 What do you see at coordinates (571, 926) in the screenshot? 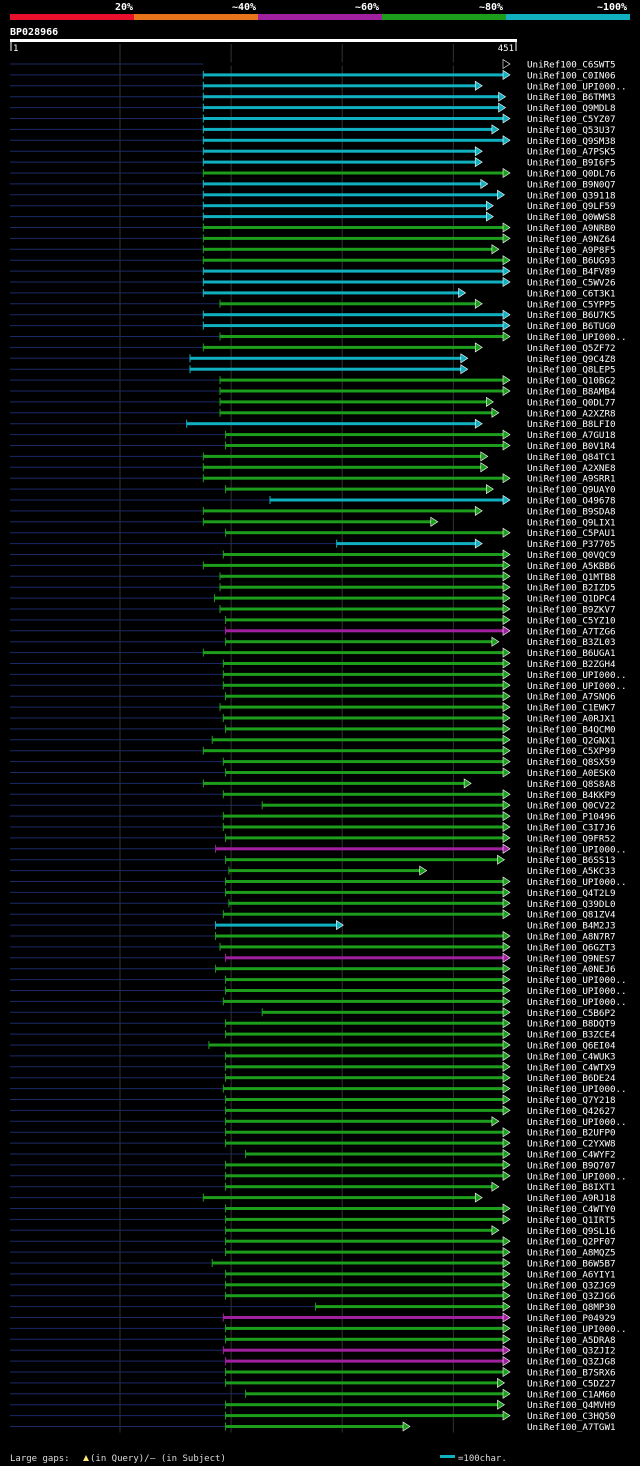
I see `hit-label: UniRef100_B4M2J3` at bounding box center [571, 926].